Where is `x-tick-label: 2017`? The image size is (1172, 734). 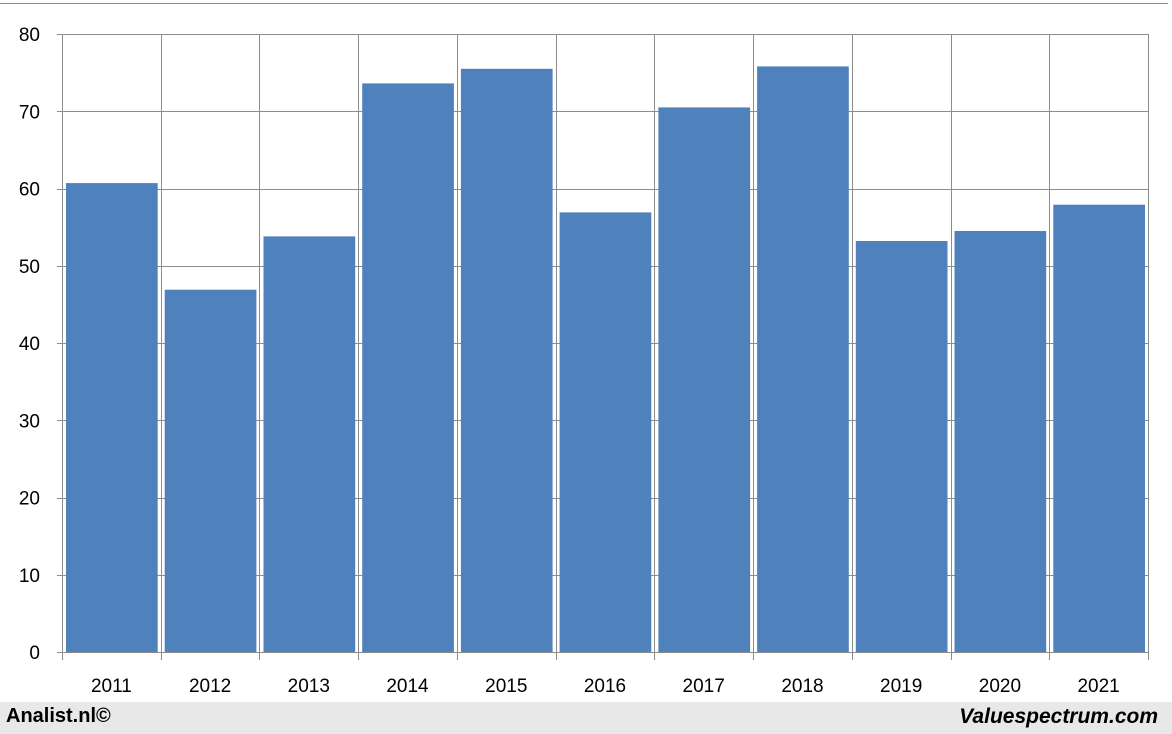 x-tick-label: 2017 is located at coordinates (704, 686).